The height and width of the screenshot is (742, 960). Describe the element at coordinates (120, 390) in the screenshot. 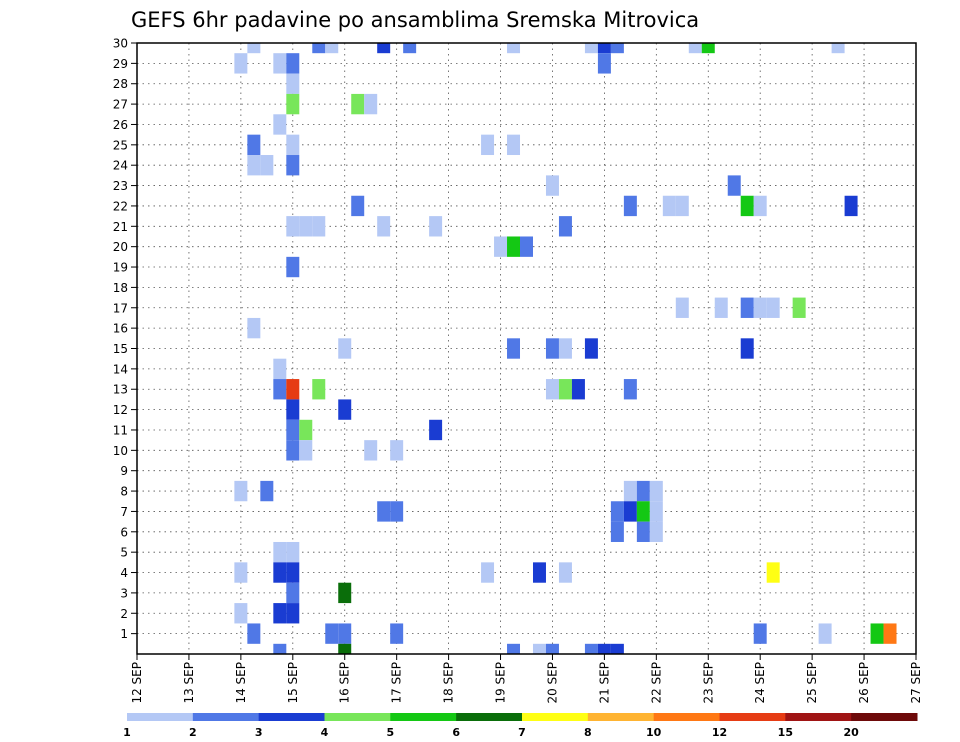

I see `y-tick-label: 13` at that location.